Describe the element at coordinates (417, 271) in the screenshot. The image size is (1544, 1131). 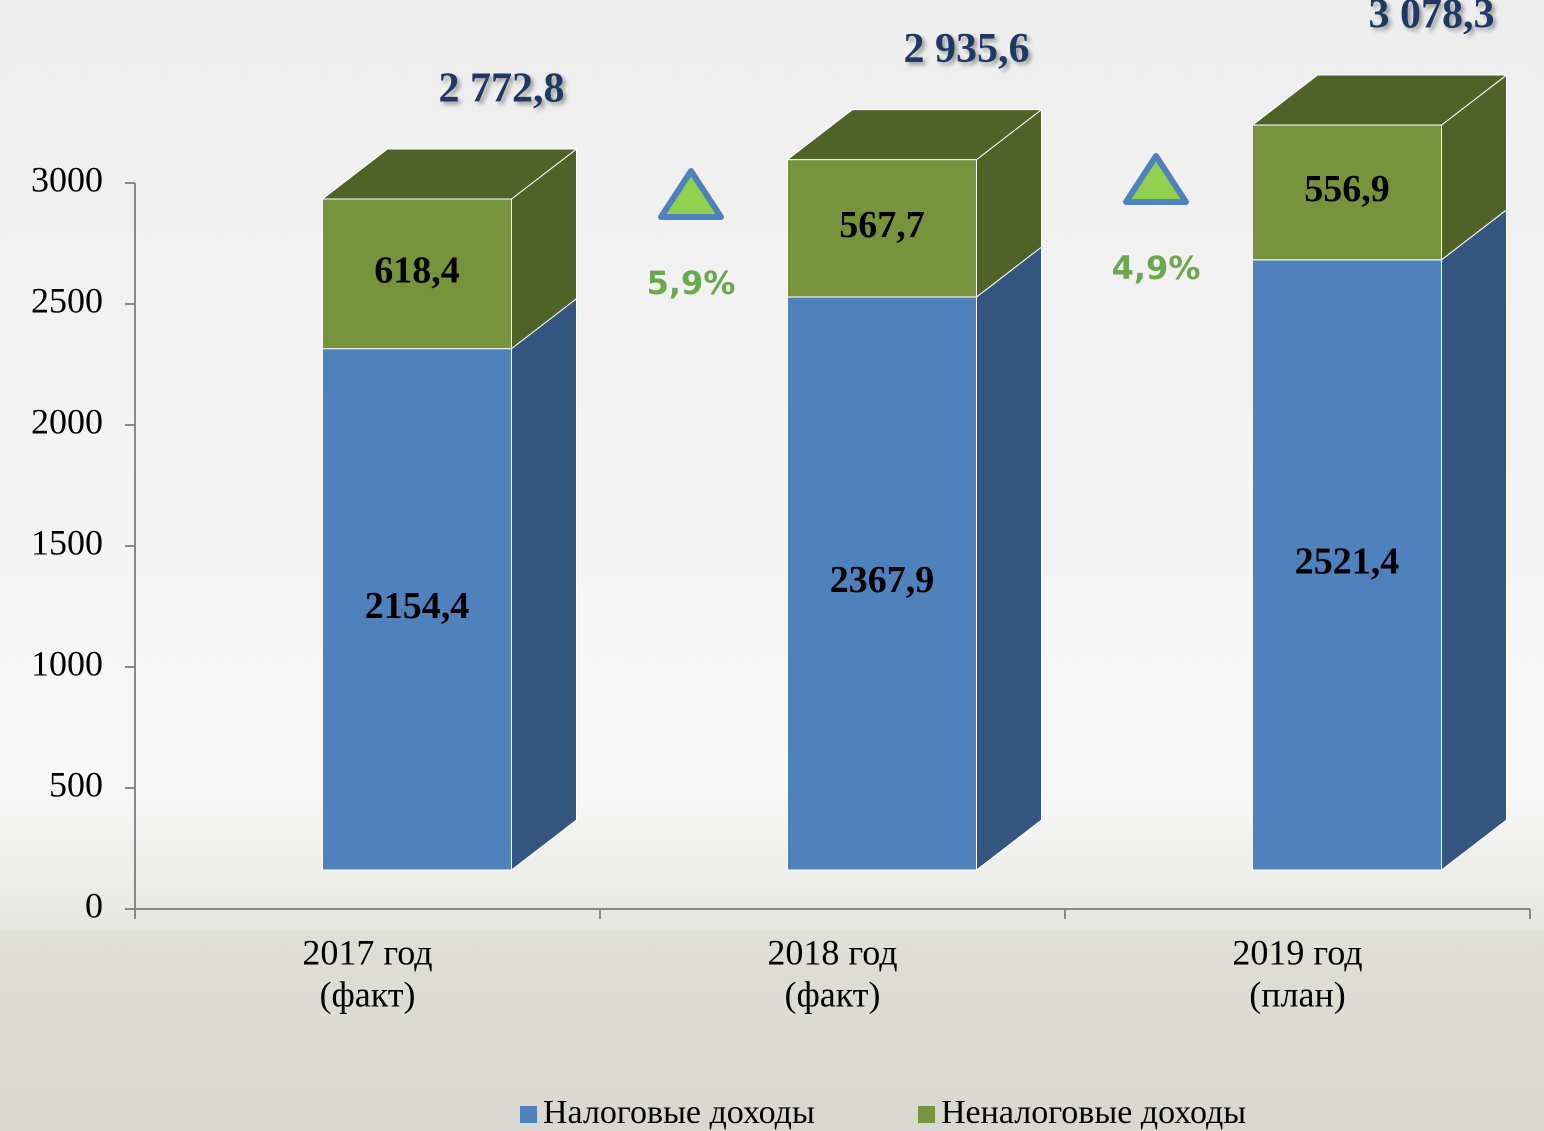
I see `data-label: 618,4` at that location.